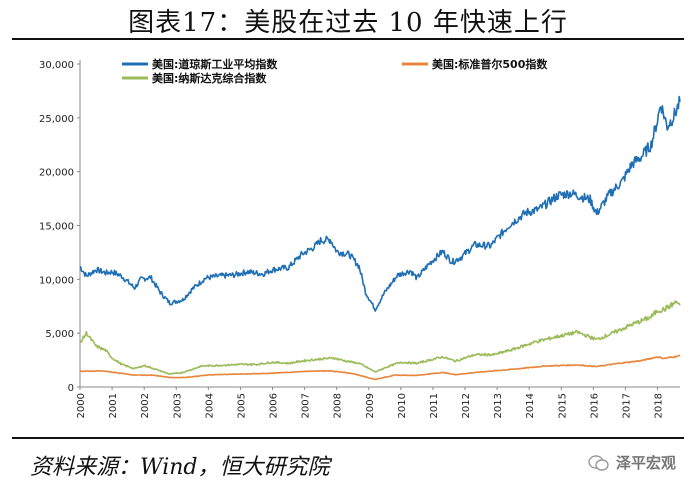 Image resolution: width=696 pixels, height=491 pixels. I want to click on x-tick-label: 2002, so click(145, 405).